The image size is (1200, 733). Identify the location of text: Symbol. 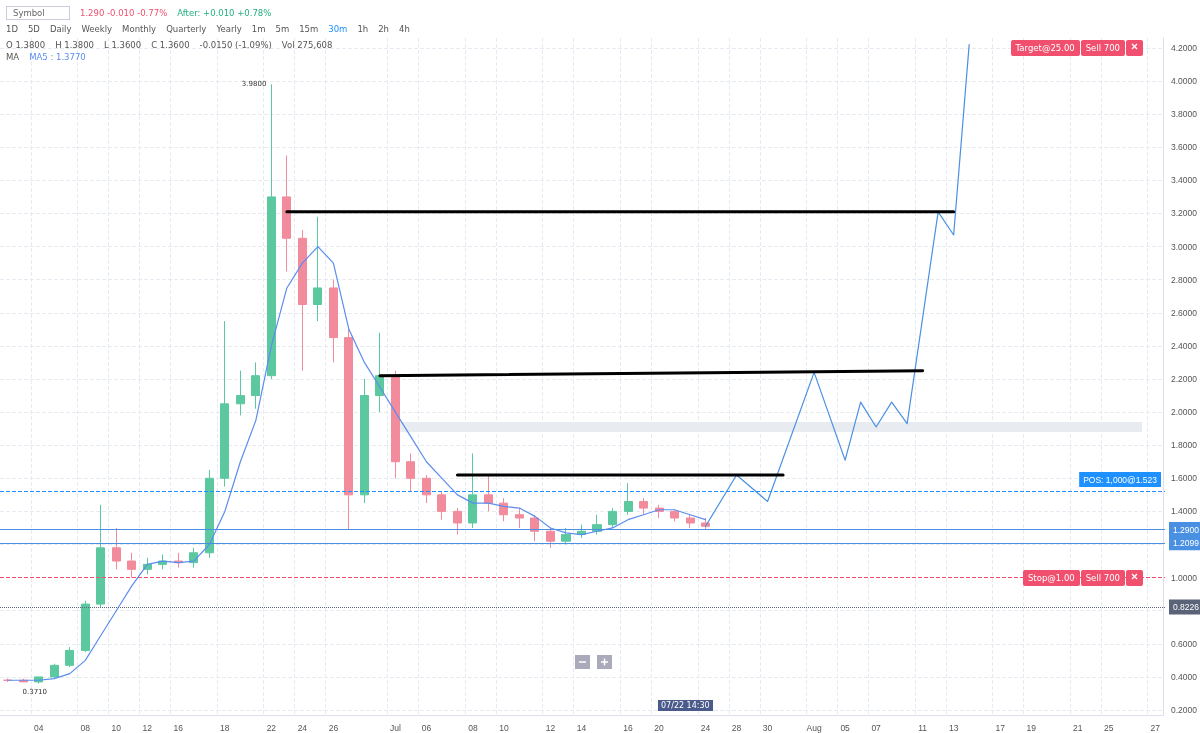
(38, 13).